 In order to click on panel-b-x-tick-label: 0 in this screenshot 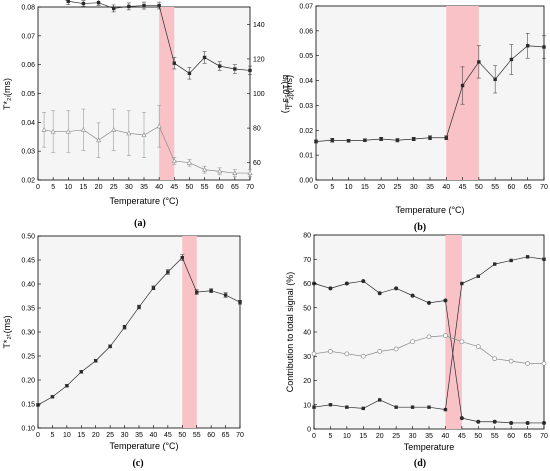, I will do `click(316, 187)`.